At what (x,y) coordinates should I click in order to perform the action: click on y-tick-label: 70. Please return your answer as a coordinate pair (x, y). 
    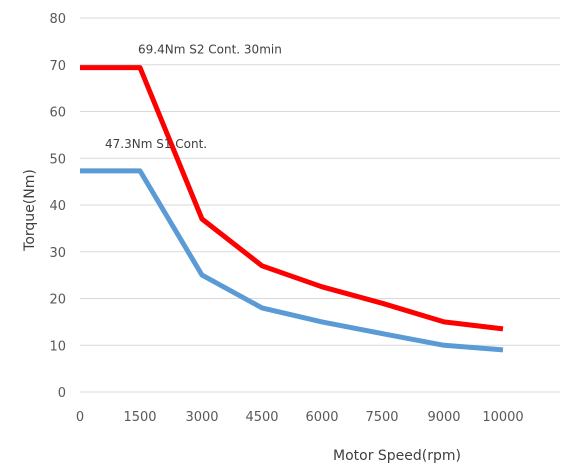
    Looking at the image, I should click on (57, 66).